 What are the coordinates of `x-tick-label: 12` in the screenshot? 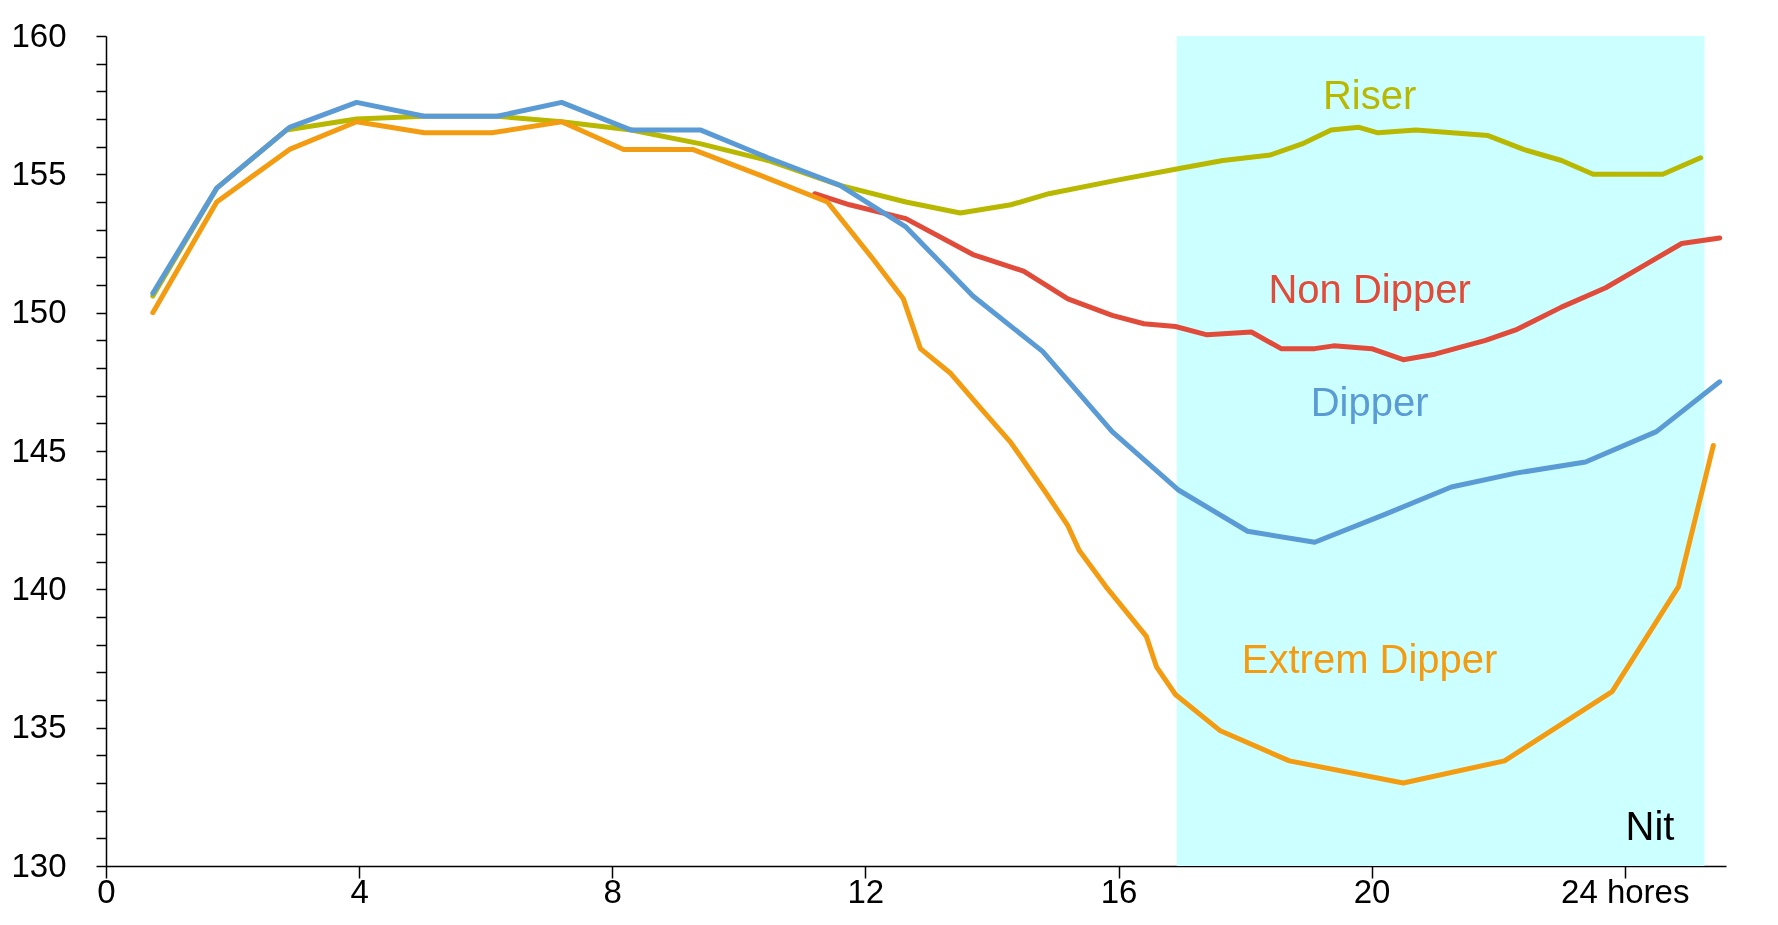 It's located at (866, 891).